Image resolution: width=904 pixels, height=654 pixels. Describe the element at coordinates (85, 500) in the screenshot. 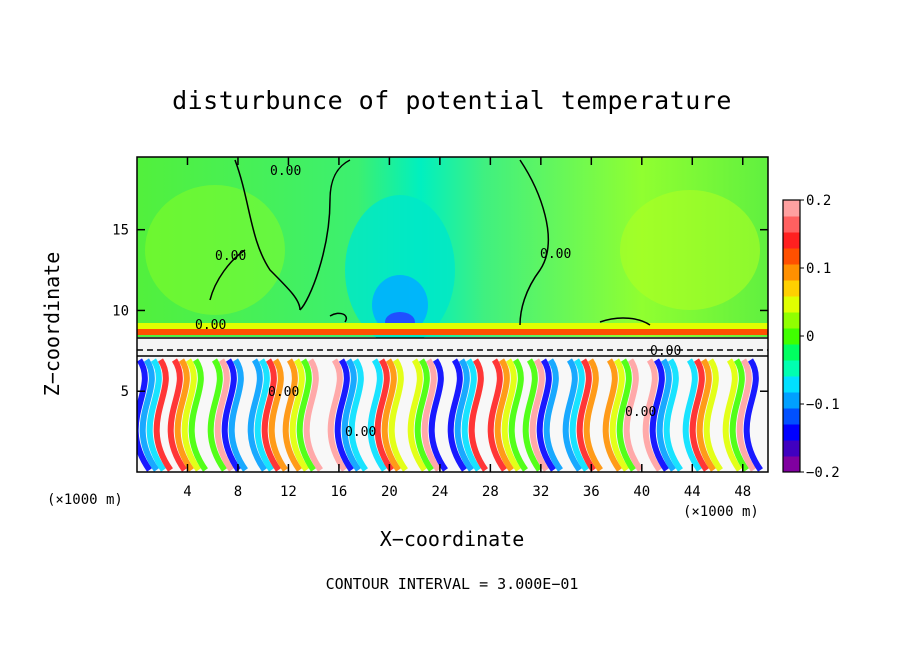

I see `x-unit-label-left: (×1000 m)` at that location.